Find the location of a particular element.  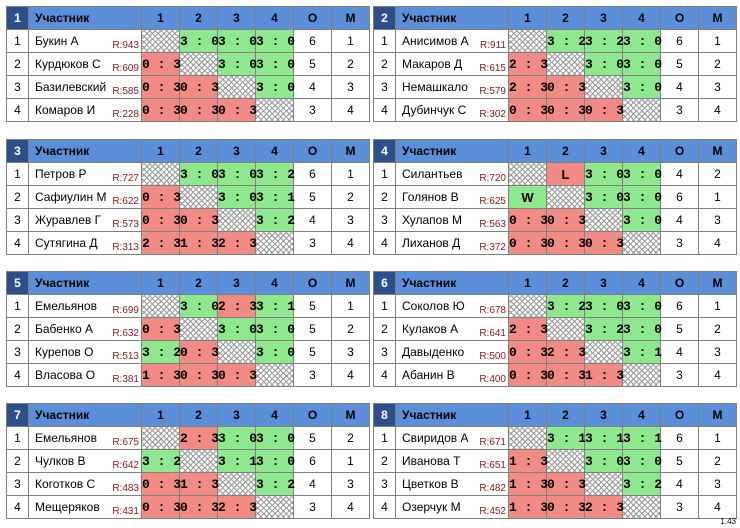

player-name-cell: Иванова Т R:651 is located at coordinates (452, 461).